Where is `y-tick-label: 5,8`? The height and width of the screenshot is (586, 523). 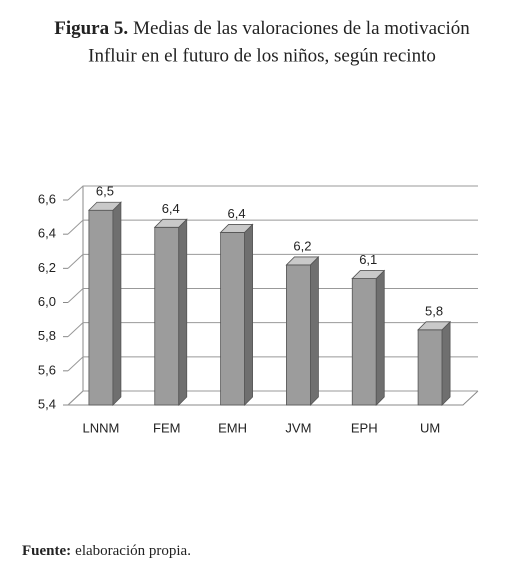 y-tick-label: 5,8 is located at coordinates (47, 335).